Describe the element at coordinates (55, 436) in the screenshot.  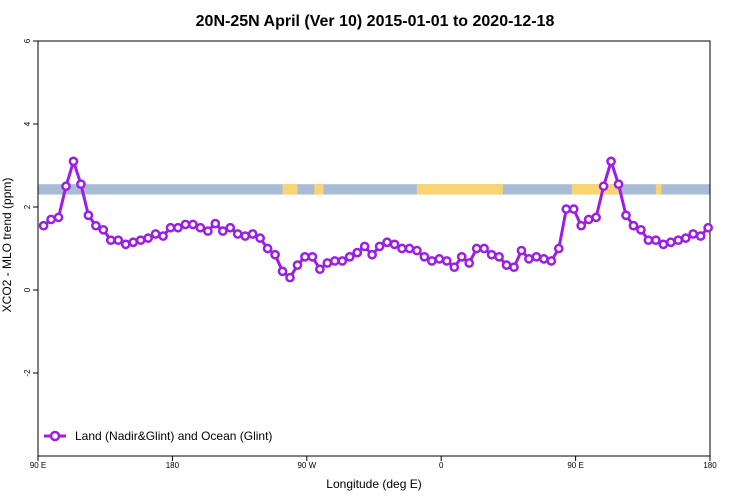
I see `legend-marker-swatch` at that location.